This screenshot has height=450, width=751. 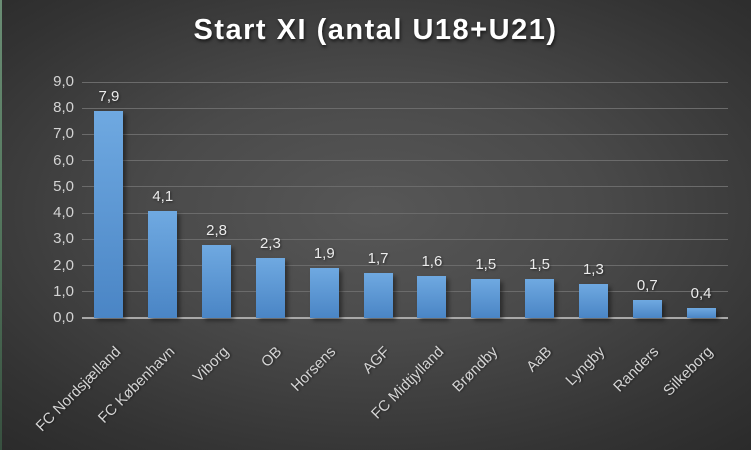 What do you see at coordinates (405, 318) in the screenshot?
I see `x-axis-line` at bounding box center [405, 318].